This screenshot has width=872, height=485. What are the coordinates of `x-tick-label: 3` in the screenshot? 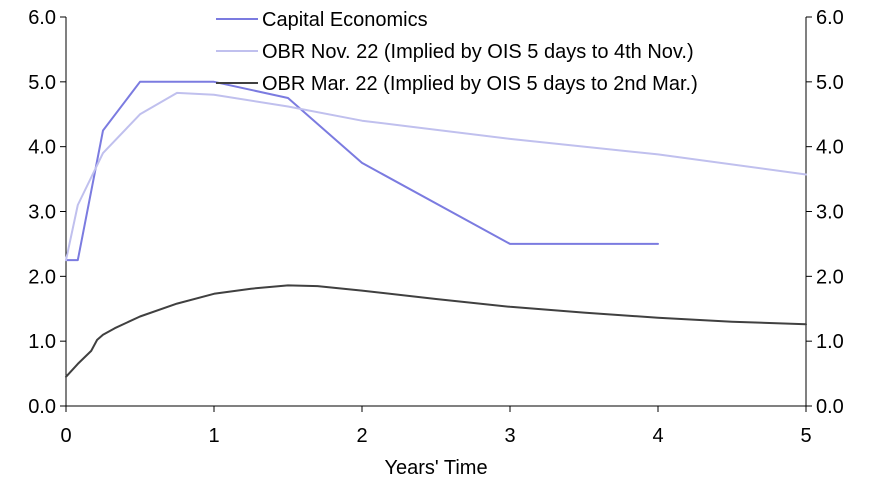 It's located at (509, 436).